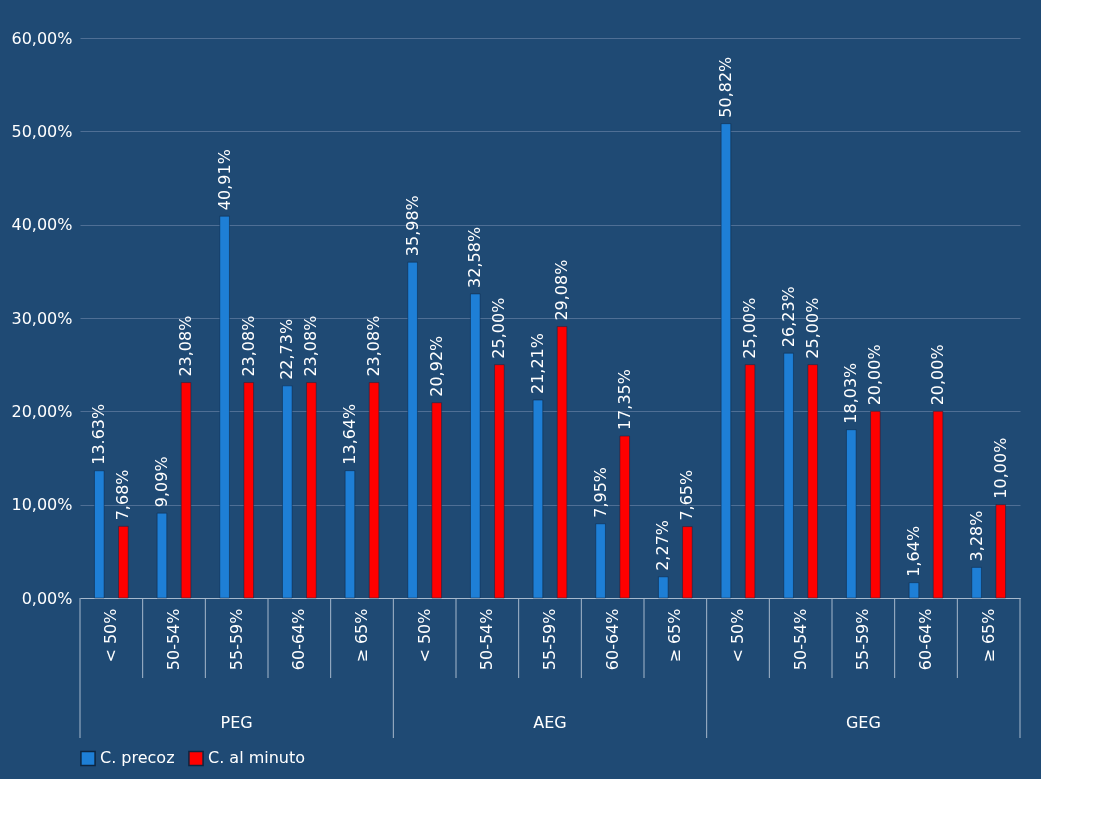 This screenshot has width=1095, height=818. I want to click on data-label: 1,64%, so click(913, 551).